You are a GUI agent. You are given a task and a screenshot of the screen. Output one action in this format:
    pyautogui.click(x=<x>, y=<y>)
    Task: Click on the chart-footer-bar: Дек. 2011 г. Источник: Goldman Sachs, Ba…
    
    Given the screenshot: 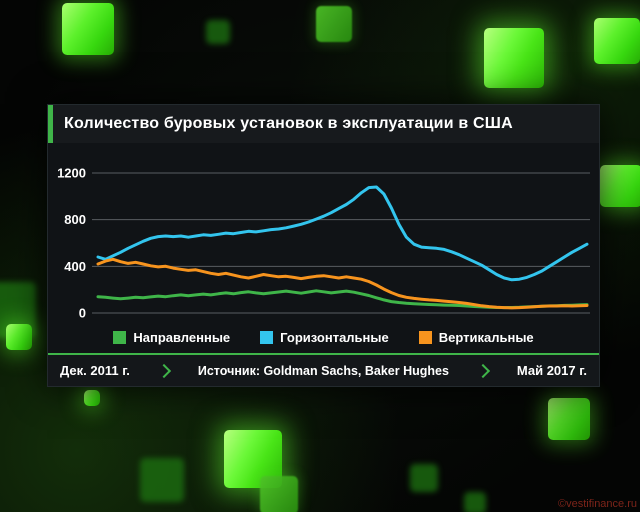 What is the action you would take?
    pyautogui.click(x=323, y=369)
    